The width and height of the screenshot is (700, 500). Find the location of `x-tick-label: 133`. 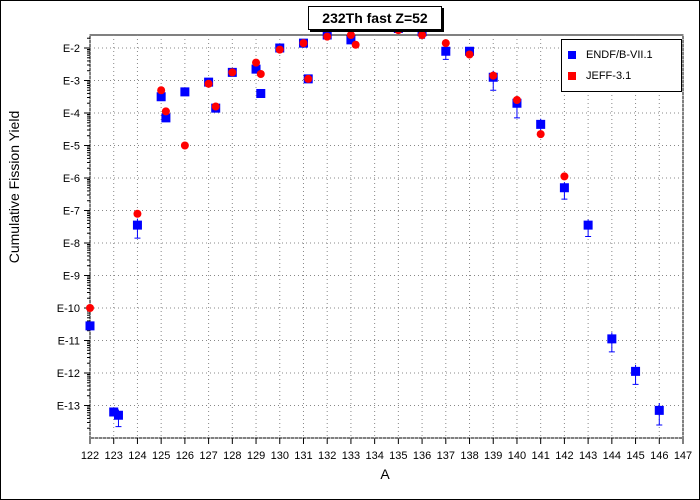

x-tick-label: 133 is located at coordinates (351, 456).